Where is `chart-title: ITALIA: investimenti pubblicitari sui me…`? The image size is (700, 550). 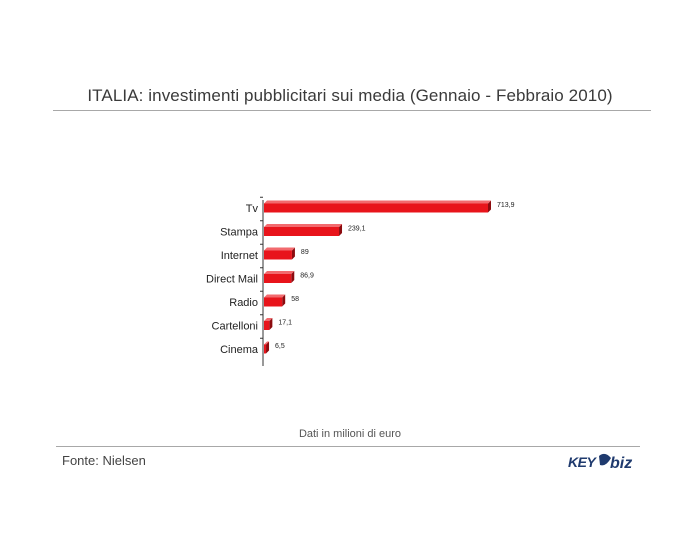 chart-title: ITALIA: investimenti pubblicitari sui me… is located at coordinates (350, 95).